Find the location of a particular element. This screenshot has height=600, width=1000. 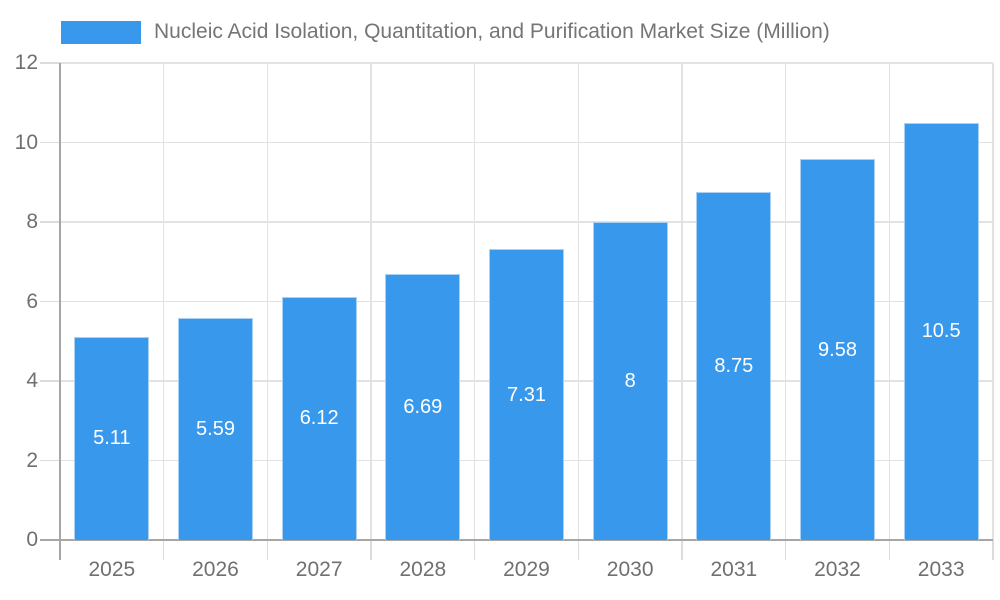

y-tick-label: 2 is located at coordinates (32, 460).